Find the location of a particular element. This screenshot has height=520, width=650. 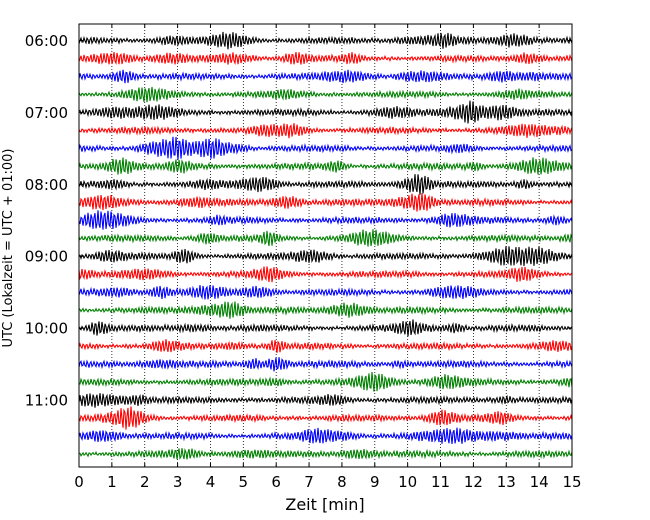

y-tick-label: 08:00 is located at coordinates (46, 185).